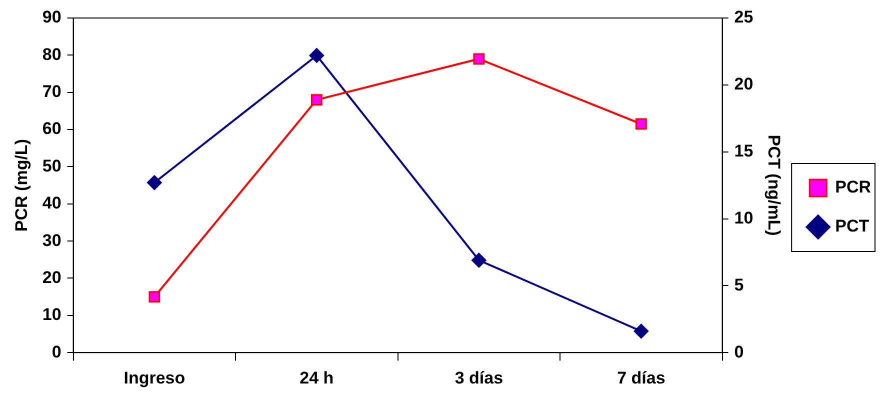 This screenshot has height=401, width=885. What do you see at coordinates (641, 378) in the screenshot?
I see `x-tick-label: 7 días` at bounding box center [641, 378].